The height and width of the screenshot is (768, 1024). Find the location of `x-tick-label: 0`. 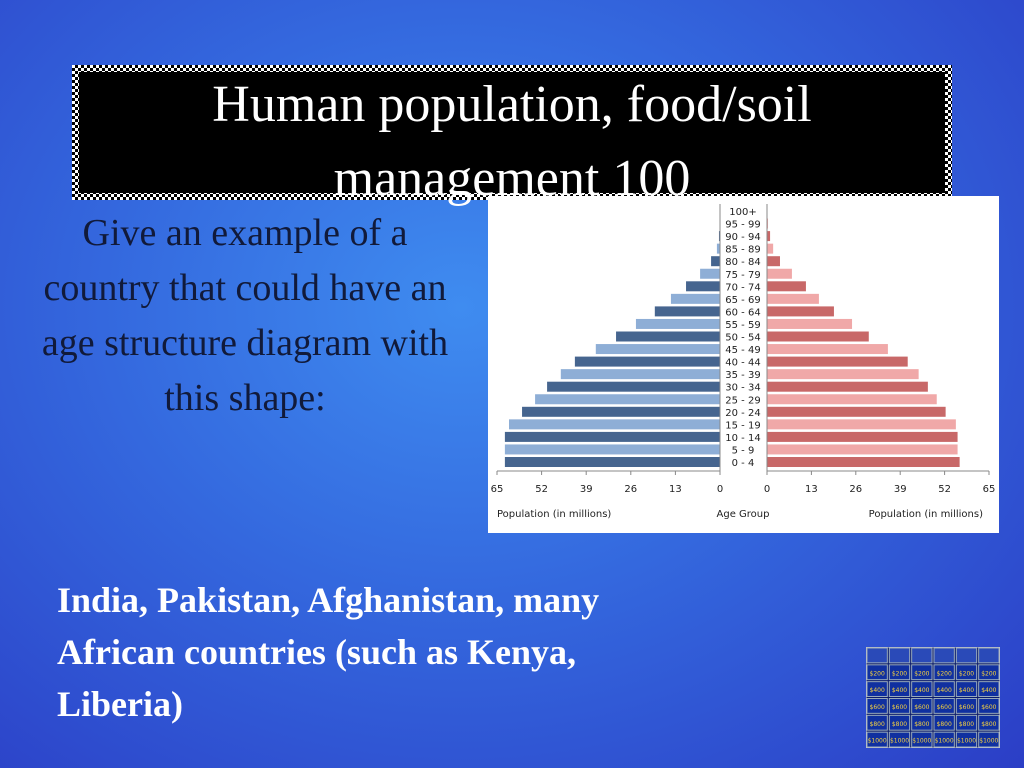

x-tick-label: 0 is located at coordinates (767, 489).